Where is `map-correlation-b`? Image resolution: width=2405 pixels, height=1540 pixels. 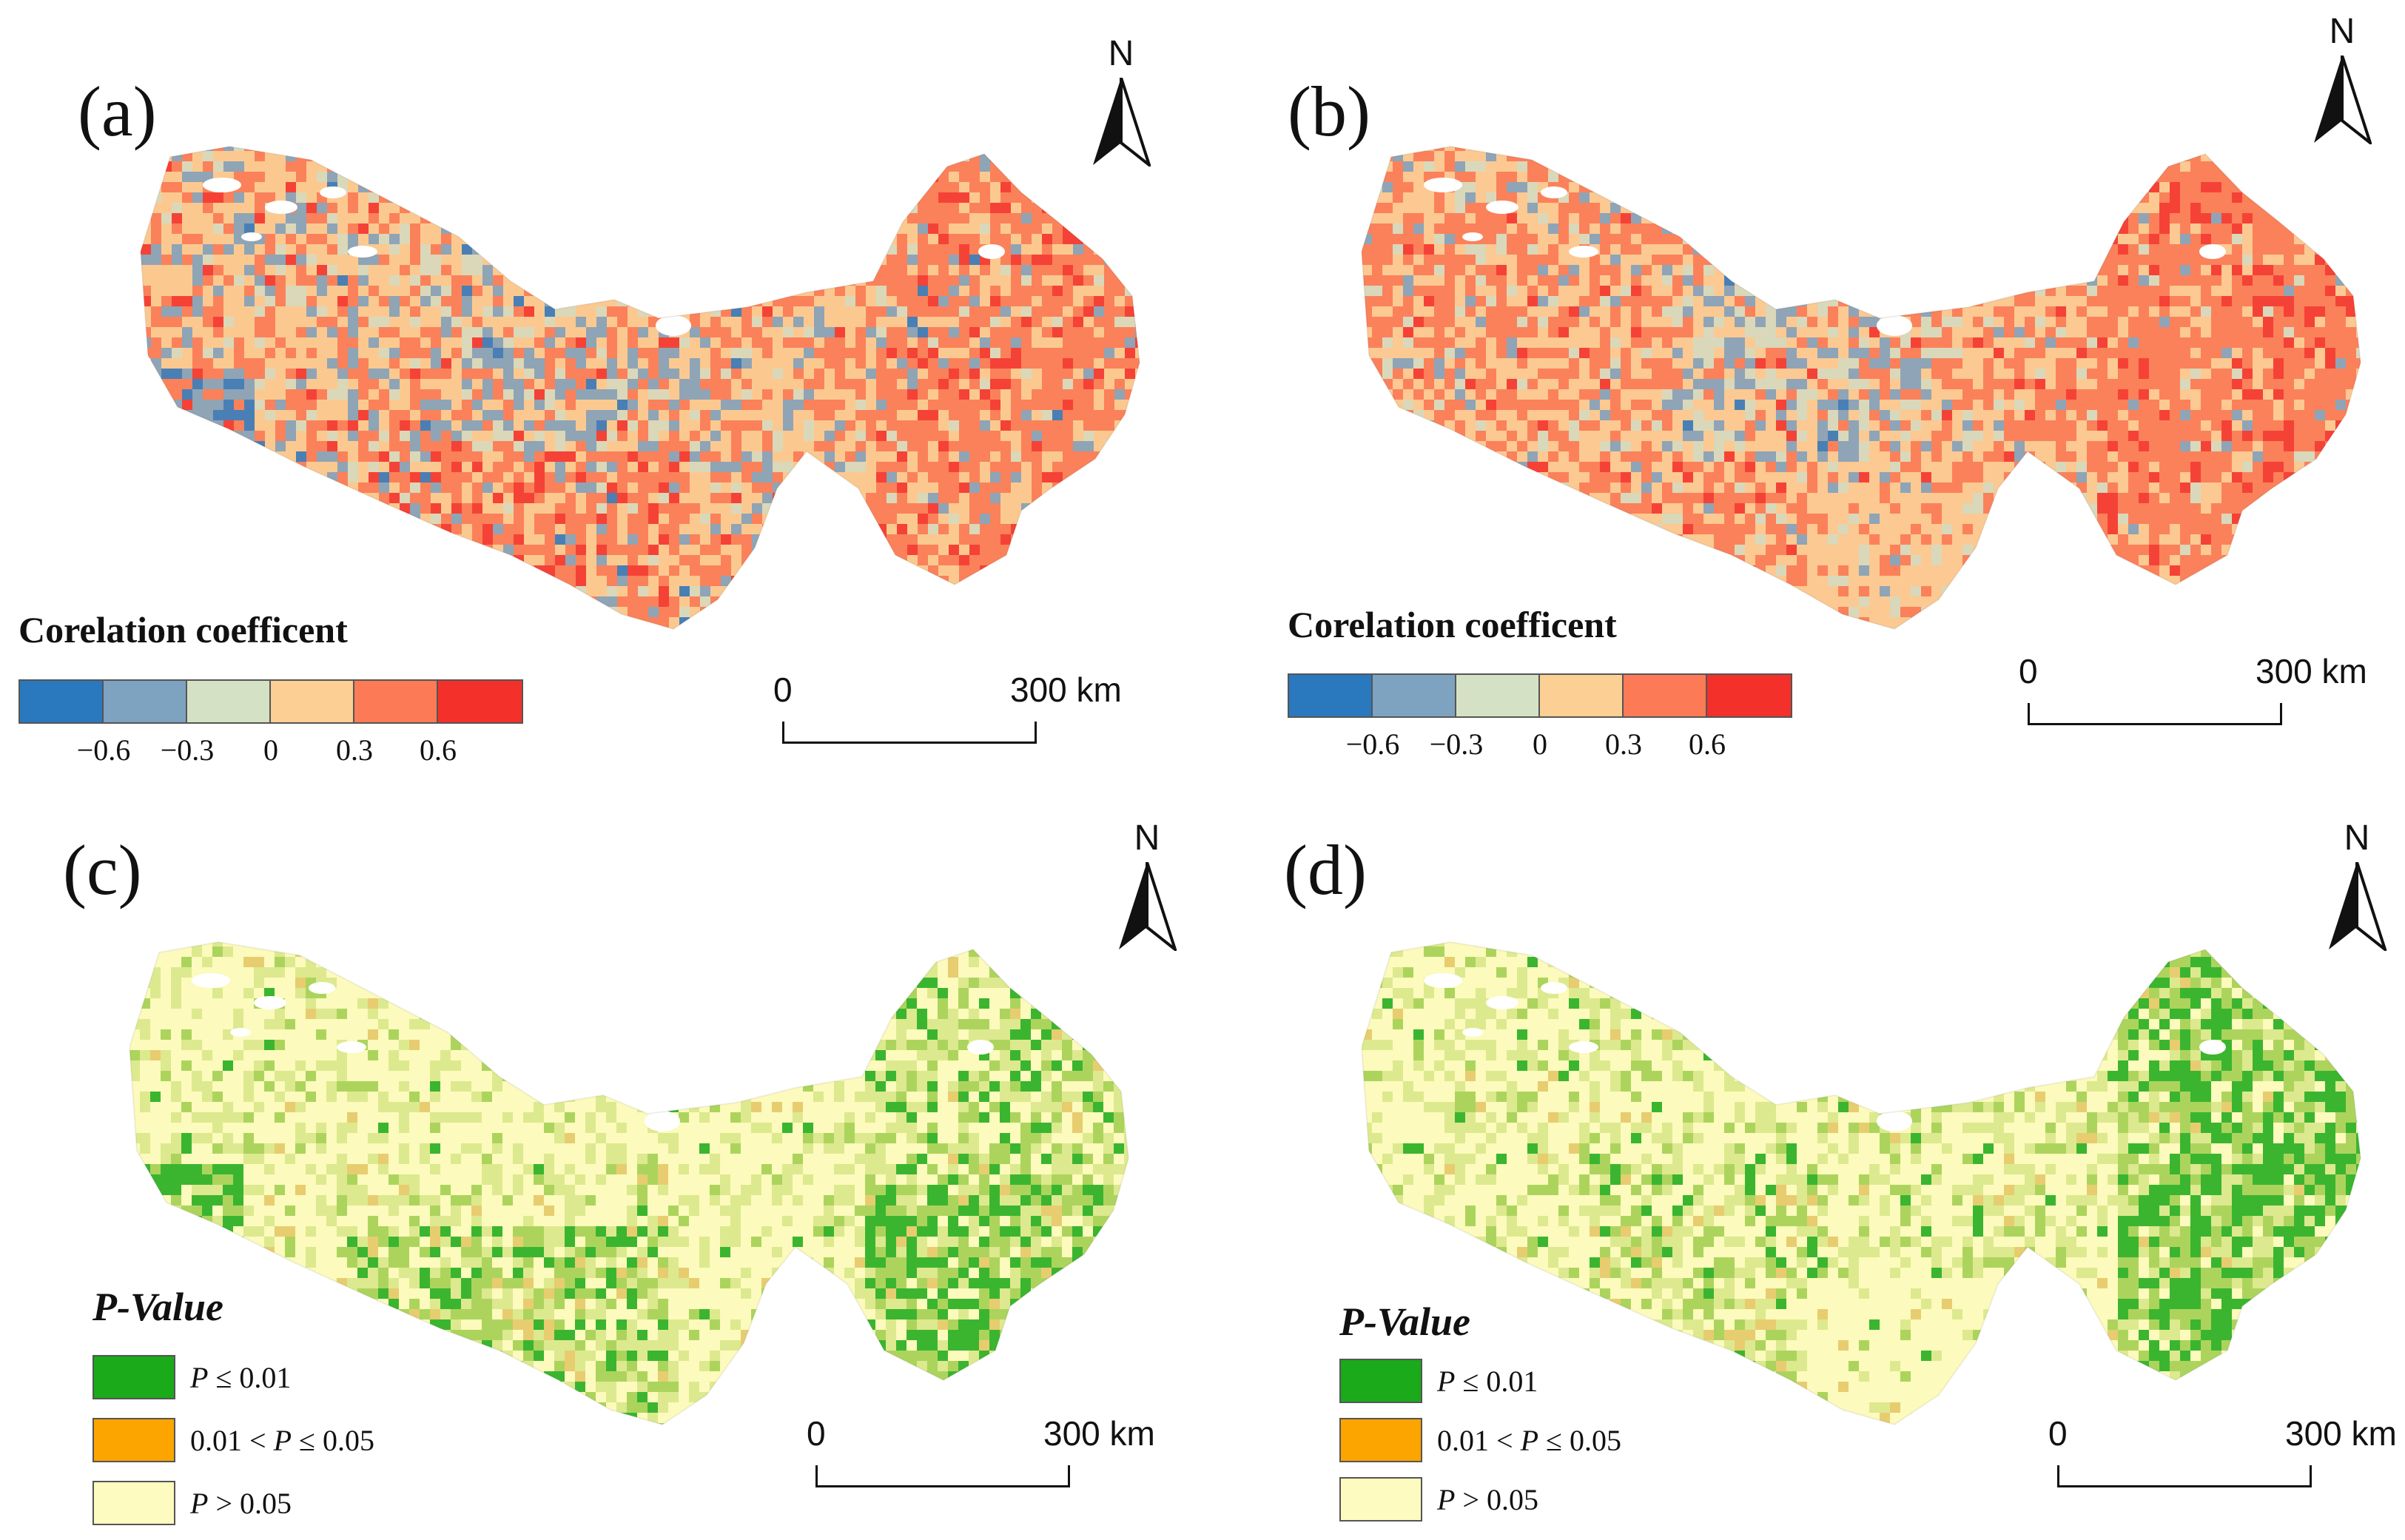
map-correlation-b is located at coordinates (1862, 388).